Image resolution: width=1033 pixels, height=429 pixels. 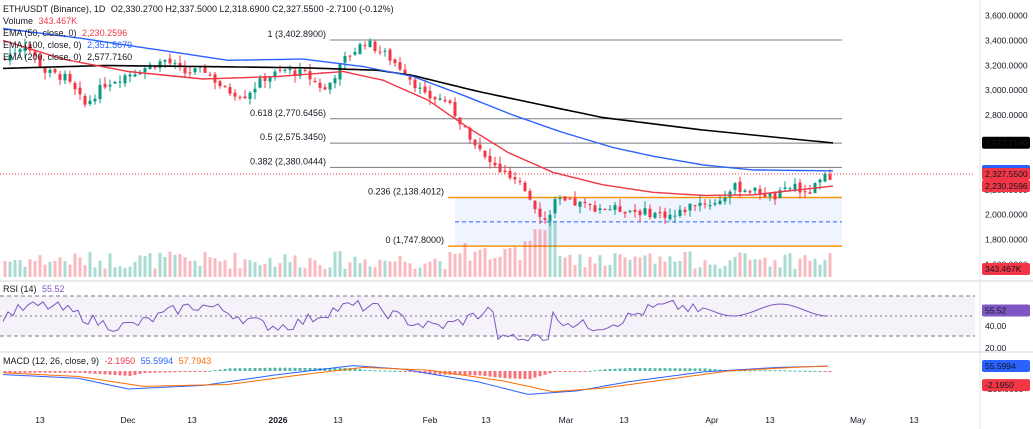 I want to click on volume-badge, so click(x=1006, y=269).